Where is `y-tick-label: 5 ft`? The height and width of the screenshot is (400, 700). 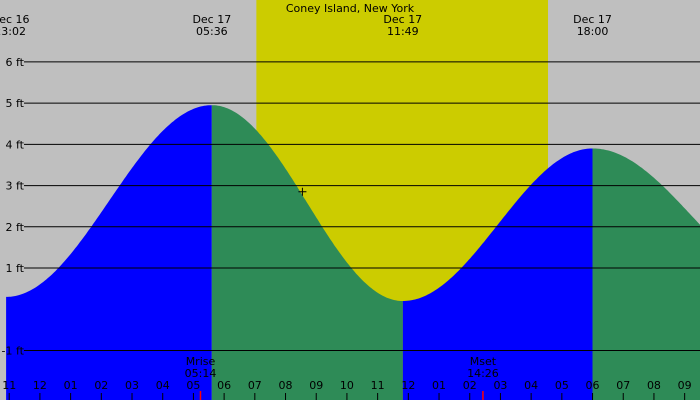
y-tick-label: 5 ft is located at coordinates (15, 103).